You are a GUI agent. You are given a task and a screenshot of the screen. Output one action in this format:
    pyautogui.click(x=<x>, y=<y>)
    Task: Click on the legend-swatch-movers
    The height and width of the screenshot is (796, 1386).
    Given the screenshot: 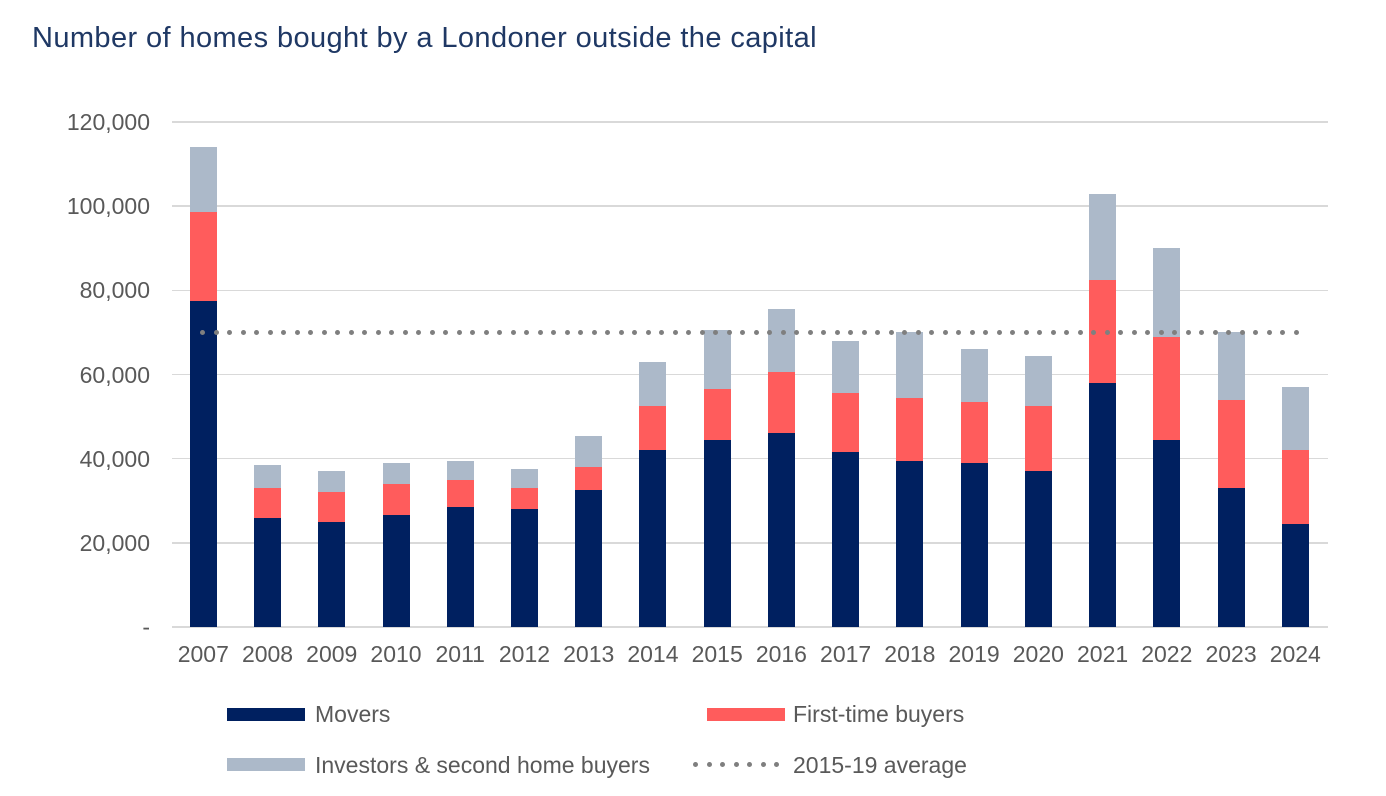 What is the action you would take?
    pyautogui.click(x=266, y=714)
    